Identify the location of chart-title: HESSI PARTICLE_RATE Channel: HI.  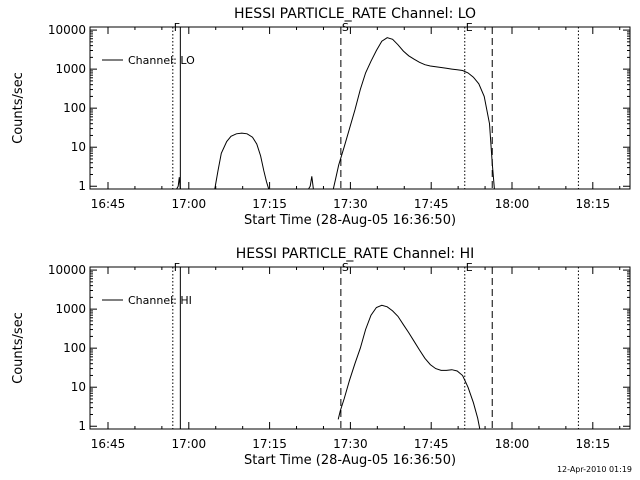
(355, 254).